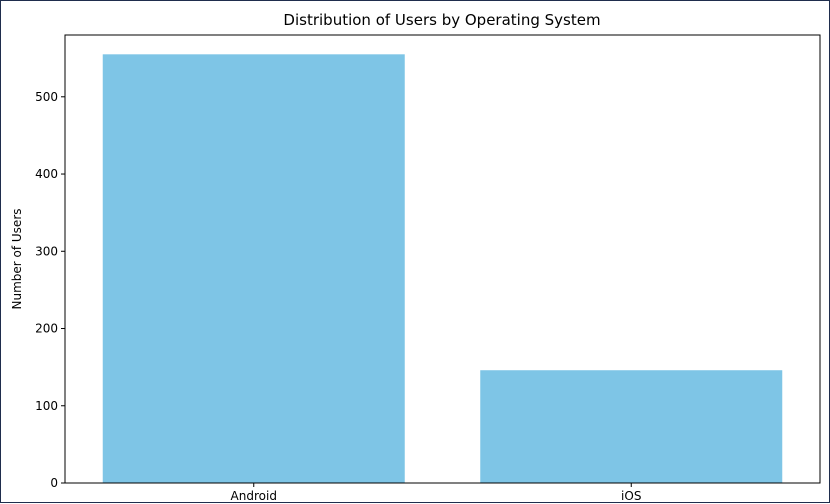  I want to click on y-tick-label: 200, so click(46, 329).